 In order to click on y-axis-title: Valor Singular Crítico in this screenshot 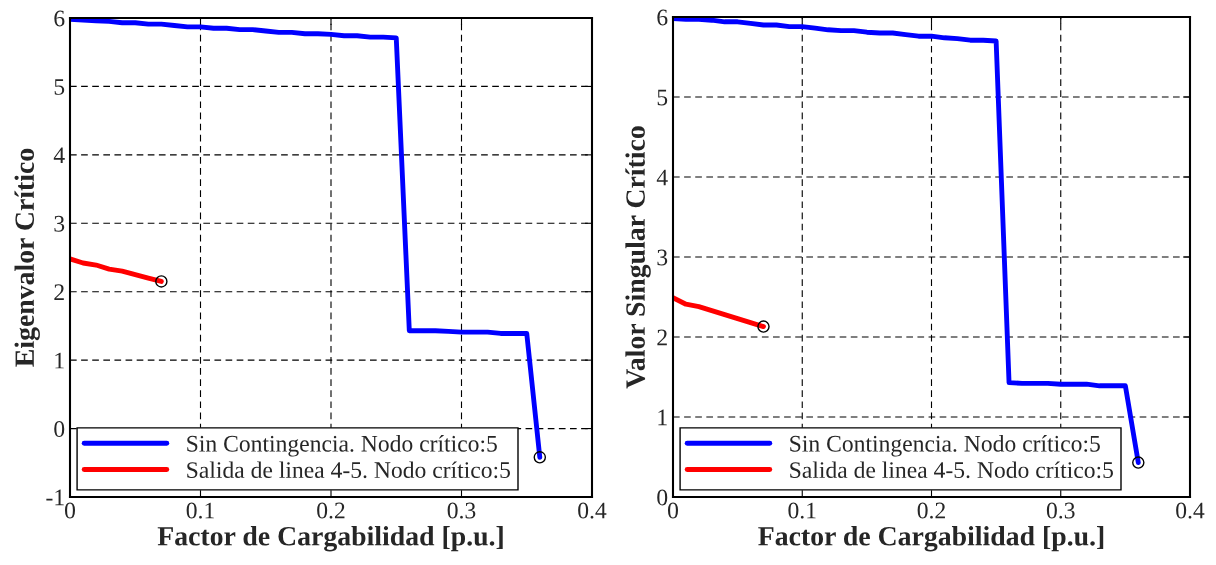, I will do `click(638, 257)`.